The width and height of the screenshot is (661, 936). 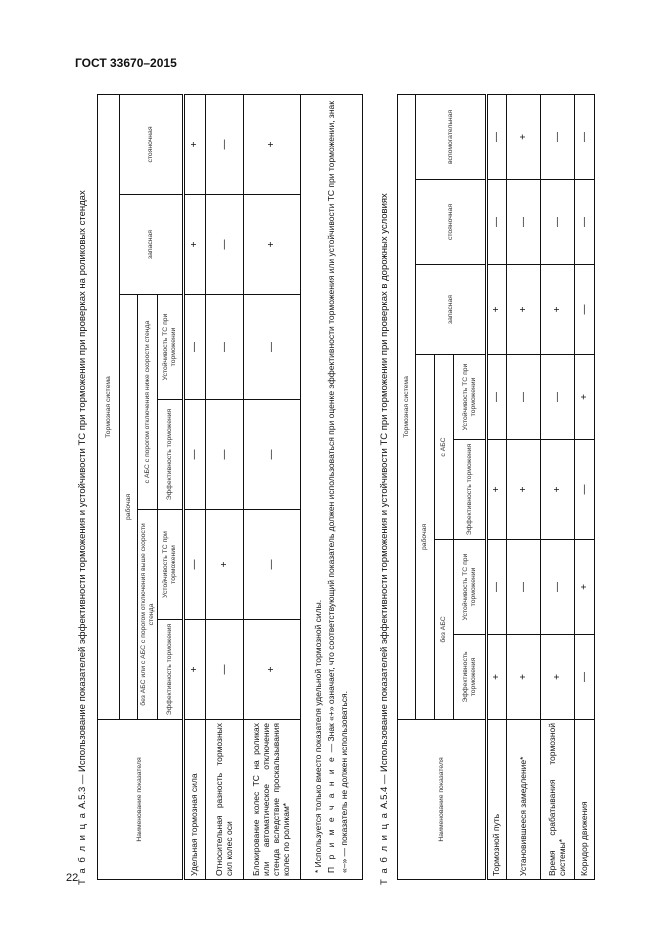 What do you see at coordinates (451, 137) in the screenshot?
I see `header-auxiliary: вспомогательная` at bounding box center [451, 137].